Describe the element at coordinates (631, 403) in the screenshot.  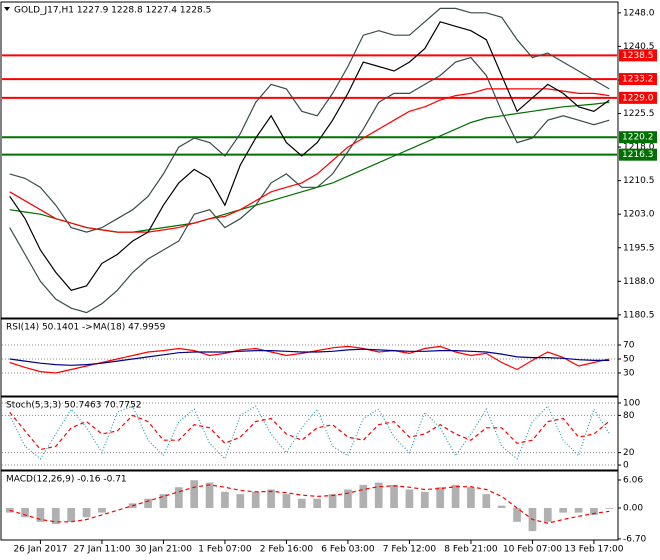
I see `y-tick-label: 100` at that location.